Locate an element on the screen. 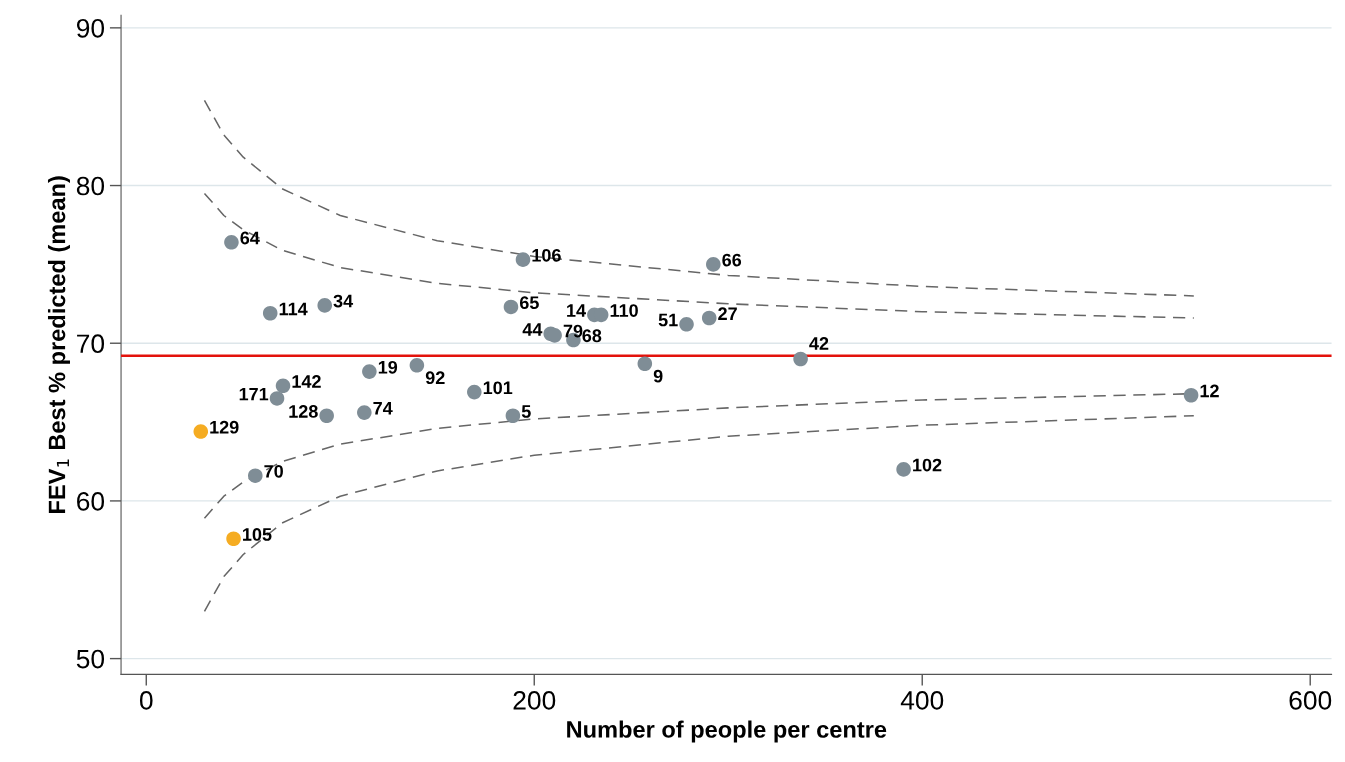 The width and height of the screenshot is (1345, 762). annotation: 101 is located at coordinates (498, 388).